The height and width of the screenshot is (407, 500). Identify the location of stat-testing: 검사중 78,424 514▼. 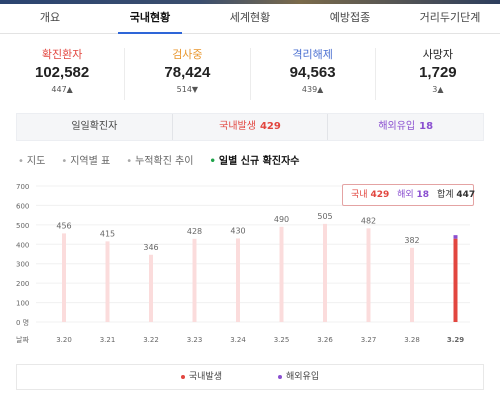
(188, 74).